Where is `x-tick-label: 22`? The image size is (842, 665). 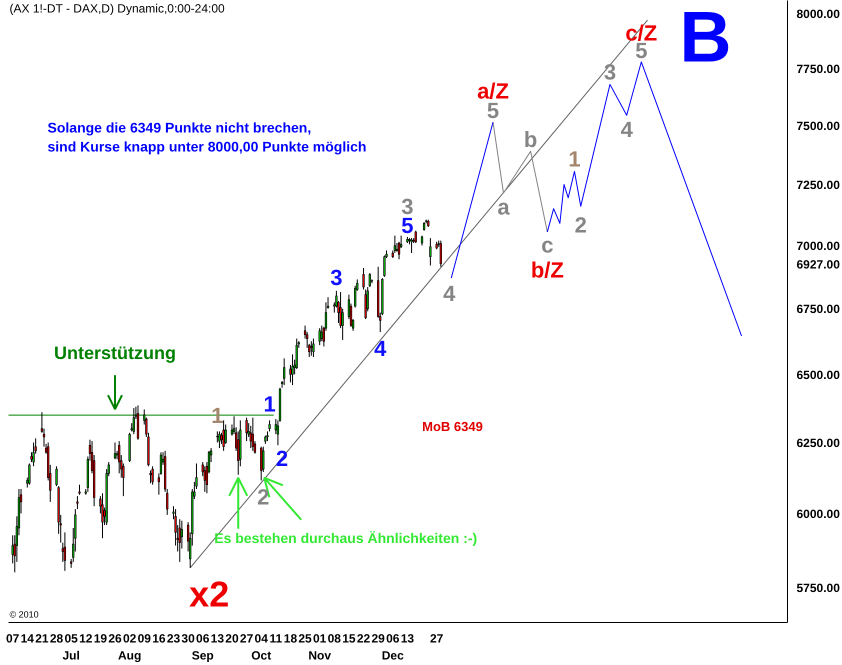
x-tick-label: 22 is located at coordinates (363, 639).